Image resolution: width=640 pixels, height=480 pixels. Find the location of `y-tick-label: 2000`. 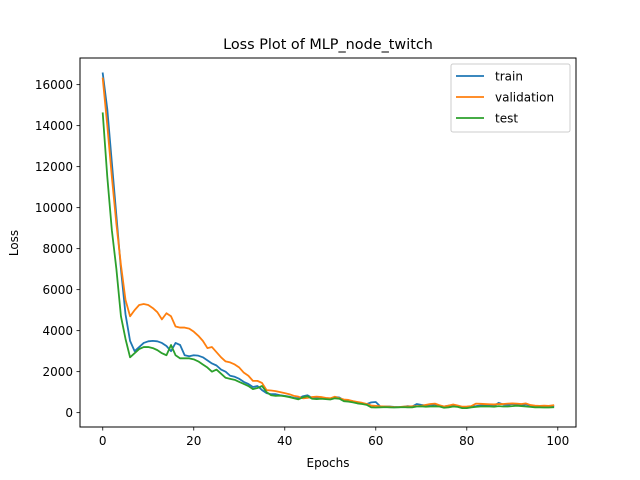

y-tick-label: 2000 is located at coordinates (57, 372).